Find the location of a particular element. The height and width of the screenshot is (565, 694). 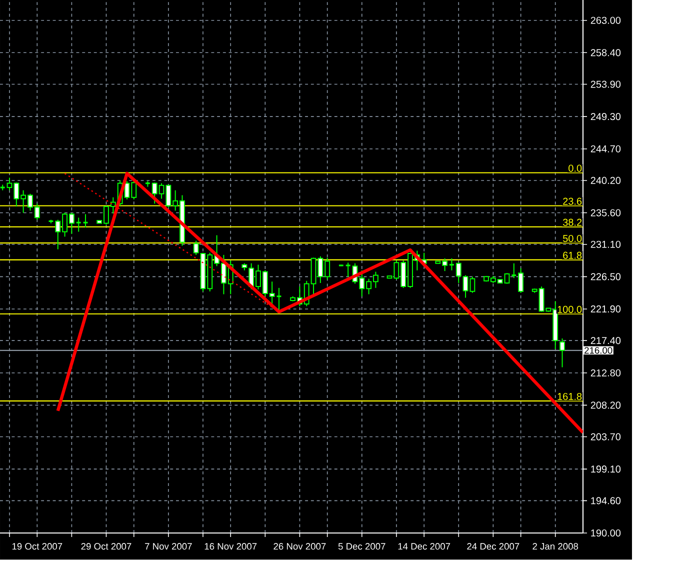

y-tick-label: 212.80 is located at coordinates (605, 372).